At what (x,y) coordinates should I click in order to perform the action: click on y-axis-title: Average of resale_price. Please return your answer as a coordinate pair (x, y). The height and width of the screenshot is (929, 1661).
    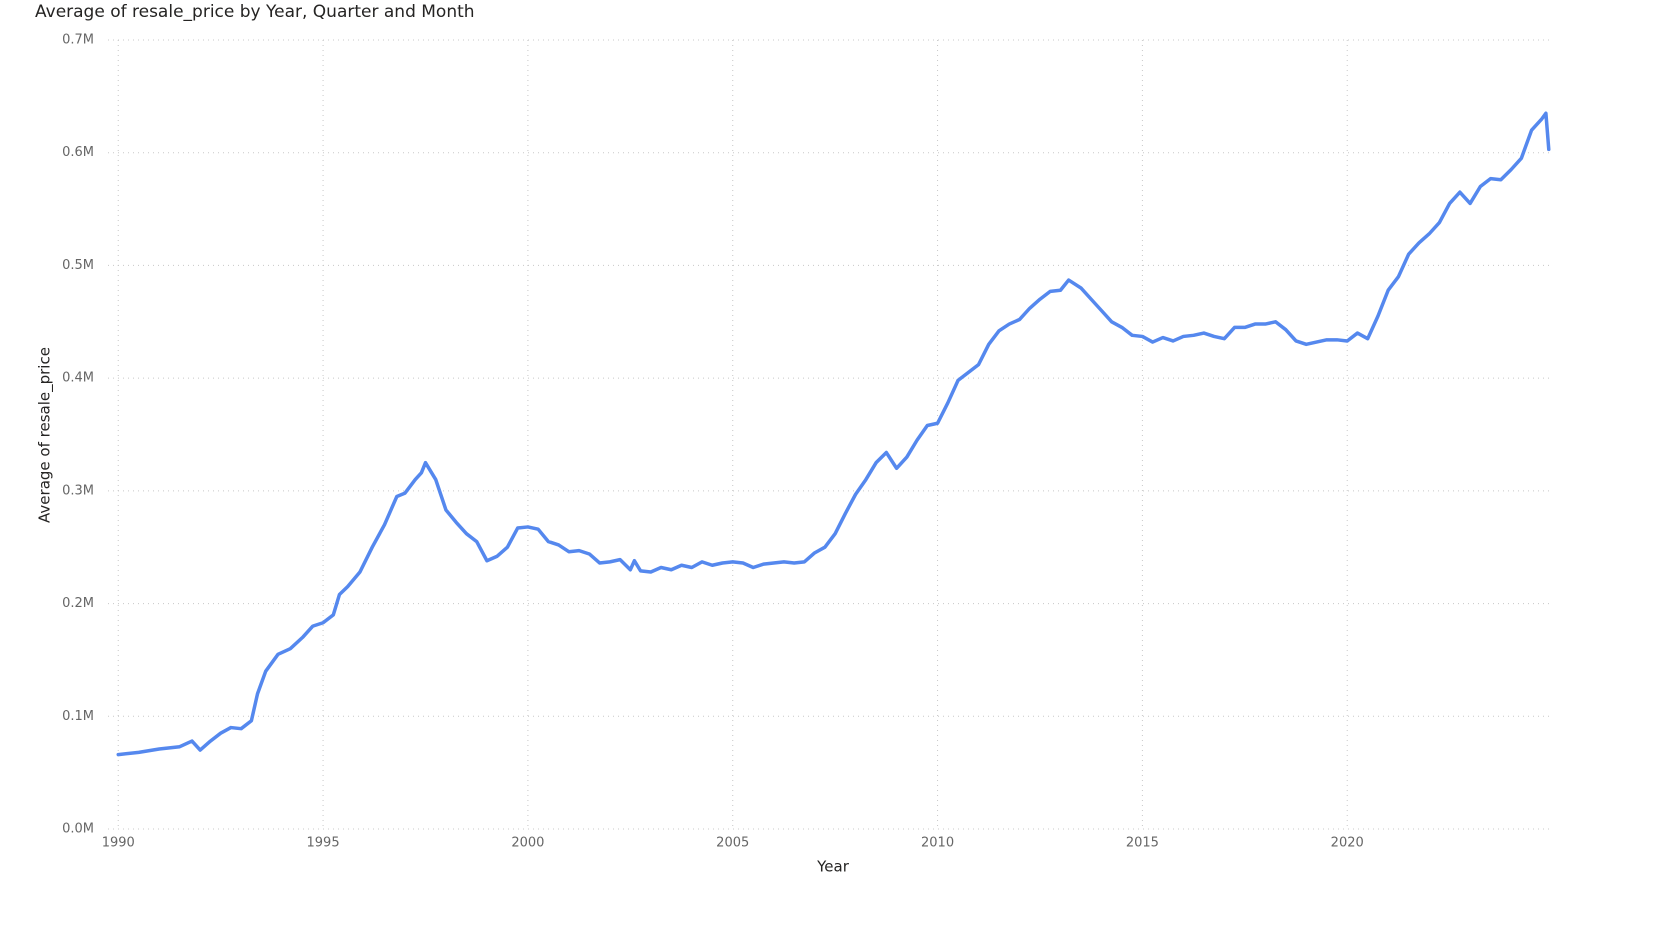
    Looking at the image, I should click on (45, 435).